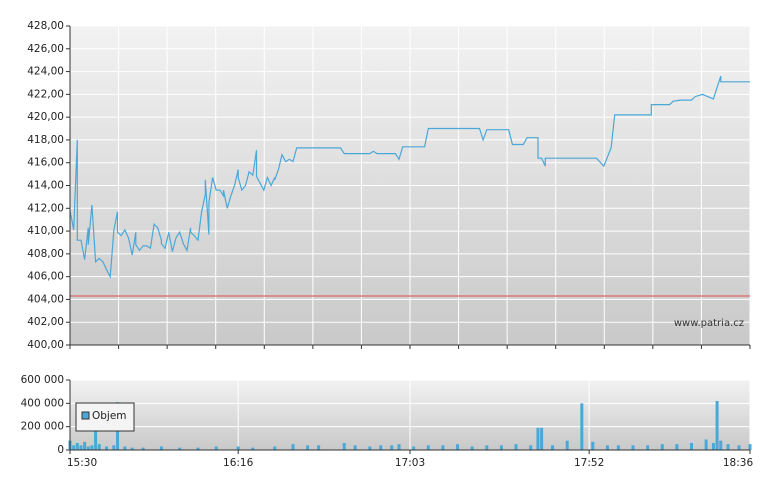 Image resolution: width=780 pixels, height=490 pixels. Describe the element at coordinates (42, 380) in the screenshot. I see `y-tick-label: 600 000` at that location.